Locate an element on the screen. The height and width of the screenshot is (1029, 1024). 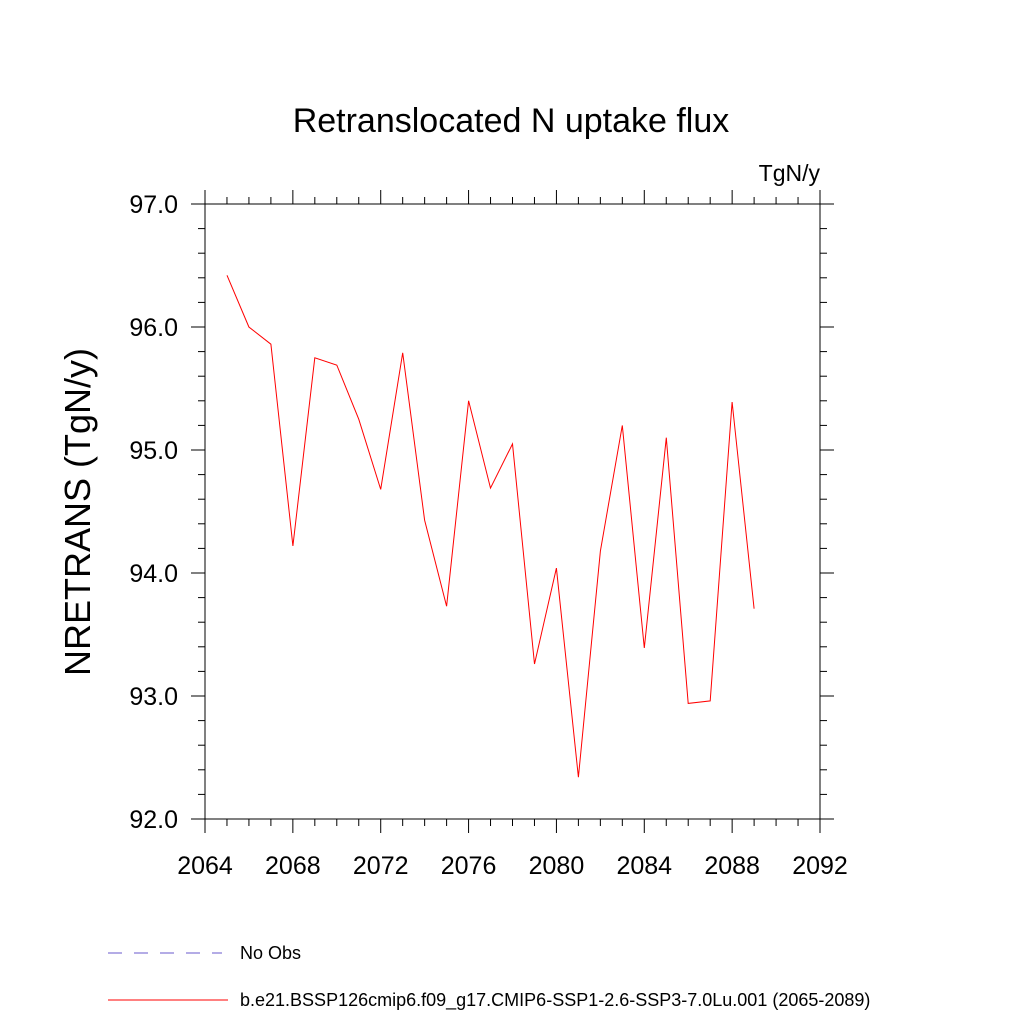
y-tick-label: 97.0 is located at coordinates (153, 205).